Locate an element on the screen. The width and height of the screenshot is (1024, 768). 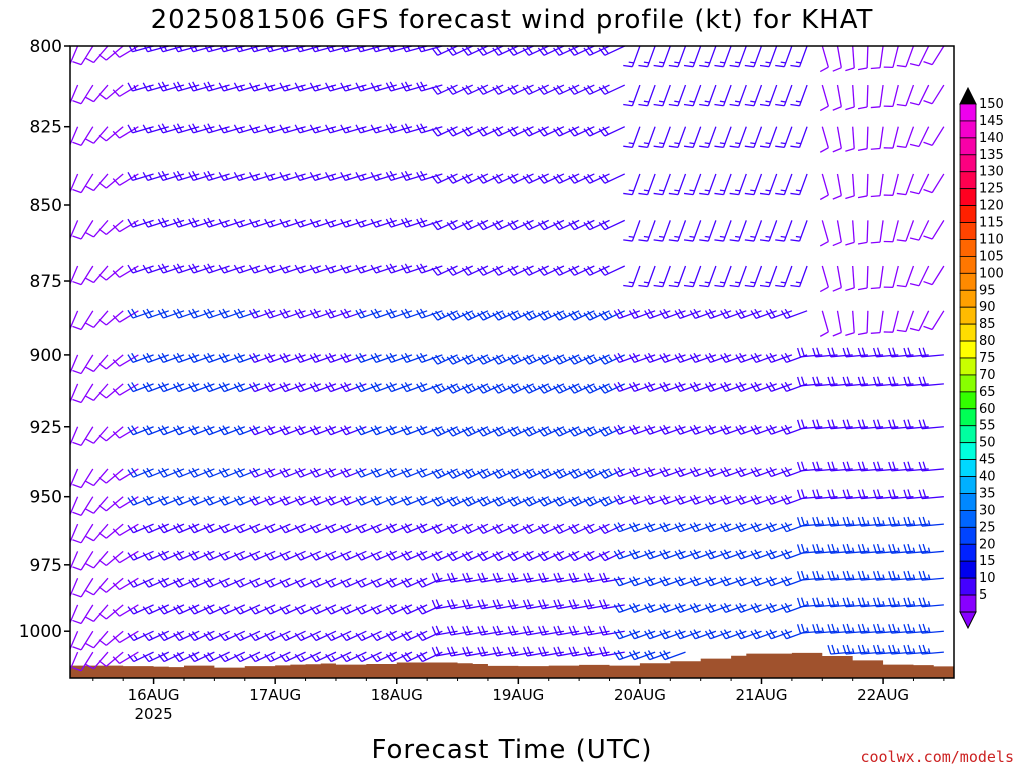
x-tick-label: 21AUG is located at coordinates (762, 695).